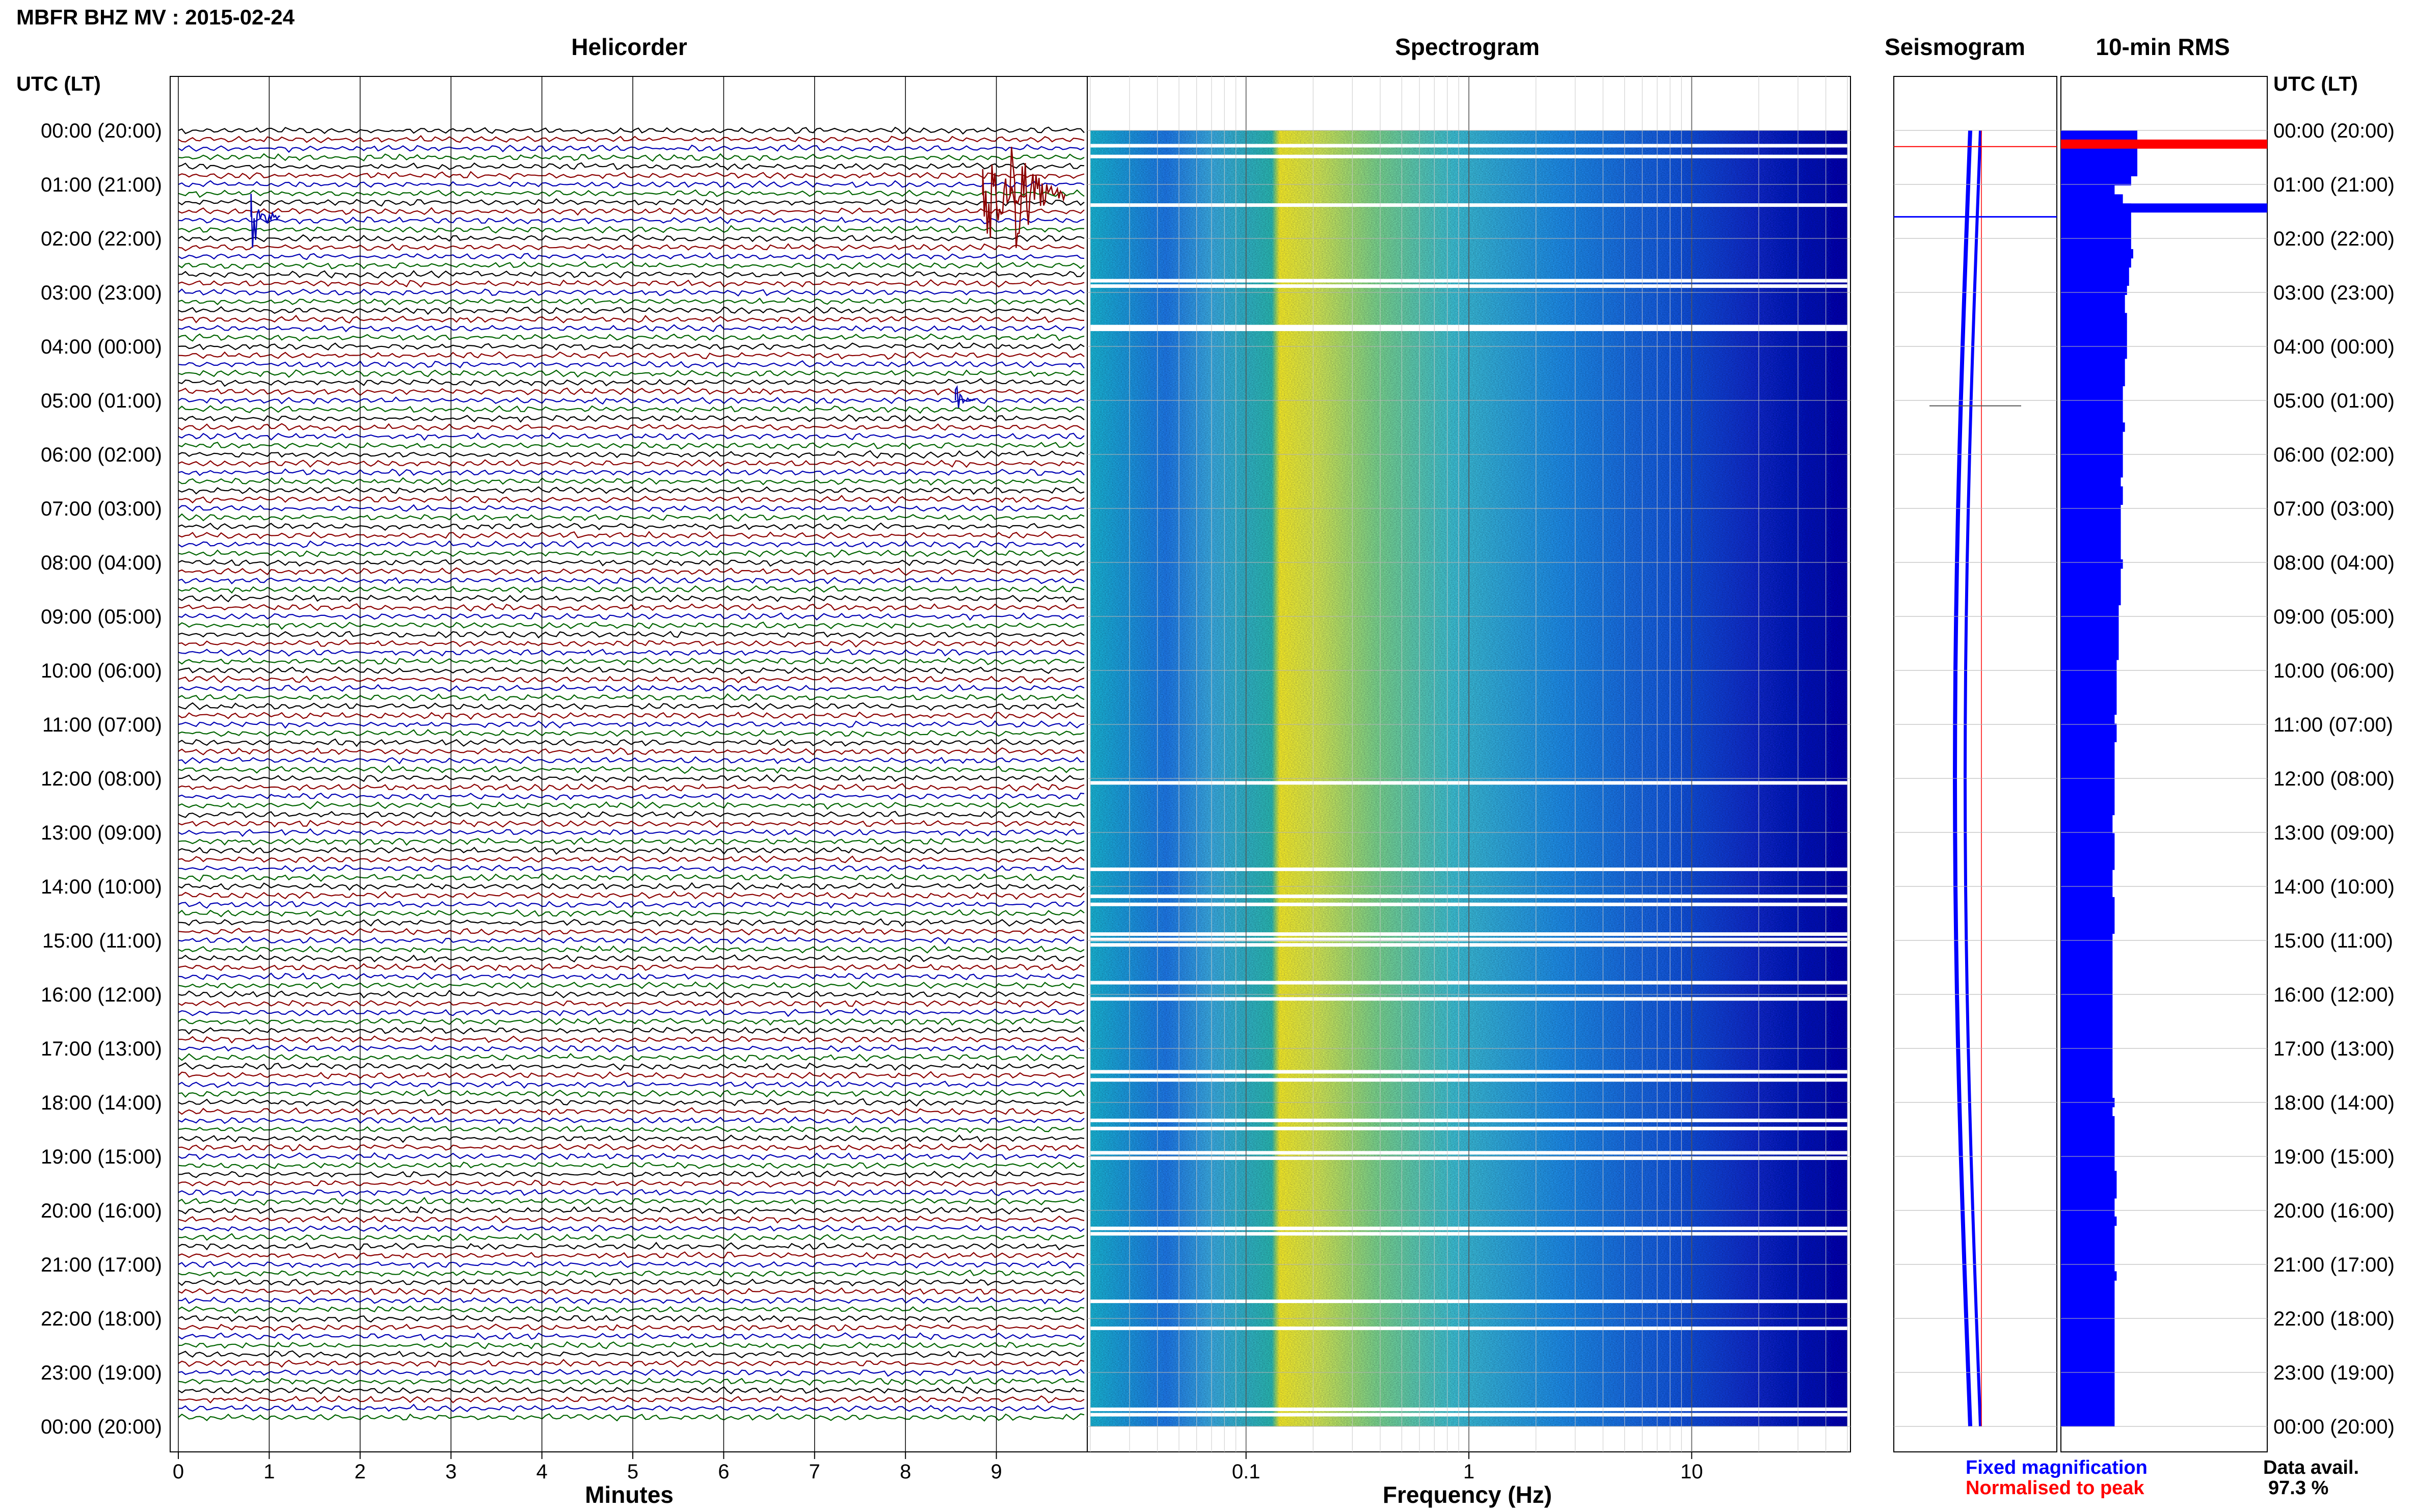 The width and height of the screenshot is (2415, 1512). I want to click on rms-peak-bar, so click(2164, 208).